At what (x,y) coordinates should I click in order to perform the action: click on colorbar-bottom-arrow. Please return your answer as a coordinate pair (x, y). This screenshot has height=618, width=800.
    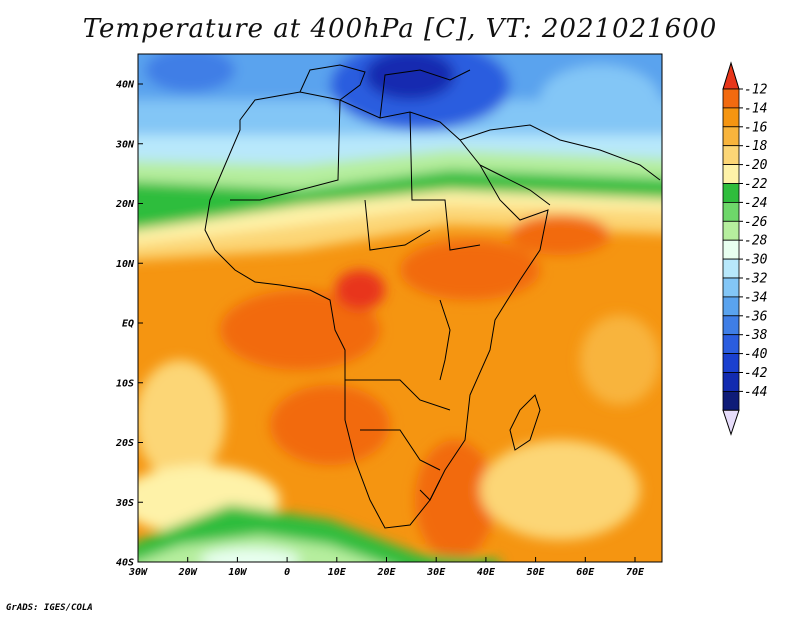
    Looking at the image, I should click on (731, 422).